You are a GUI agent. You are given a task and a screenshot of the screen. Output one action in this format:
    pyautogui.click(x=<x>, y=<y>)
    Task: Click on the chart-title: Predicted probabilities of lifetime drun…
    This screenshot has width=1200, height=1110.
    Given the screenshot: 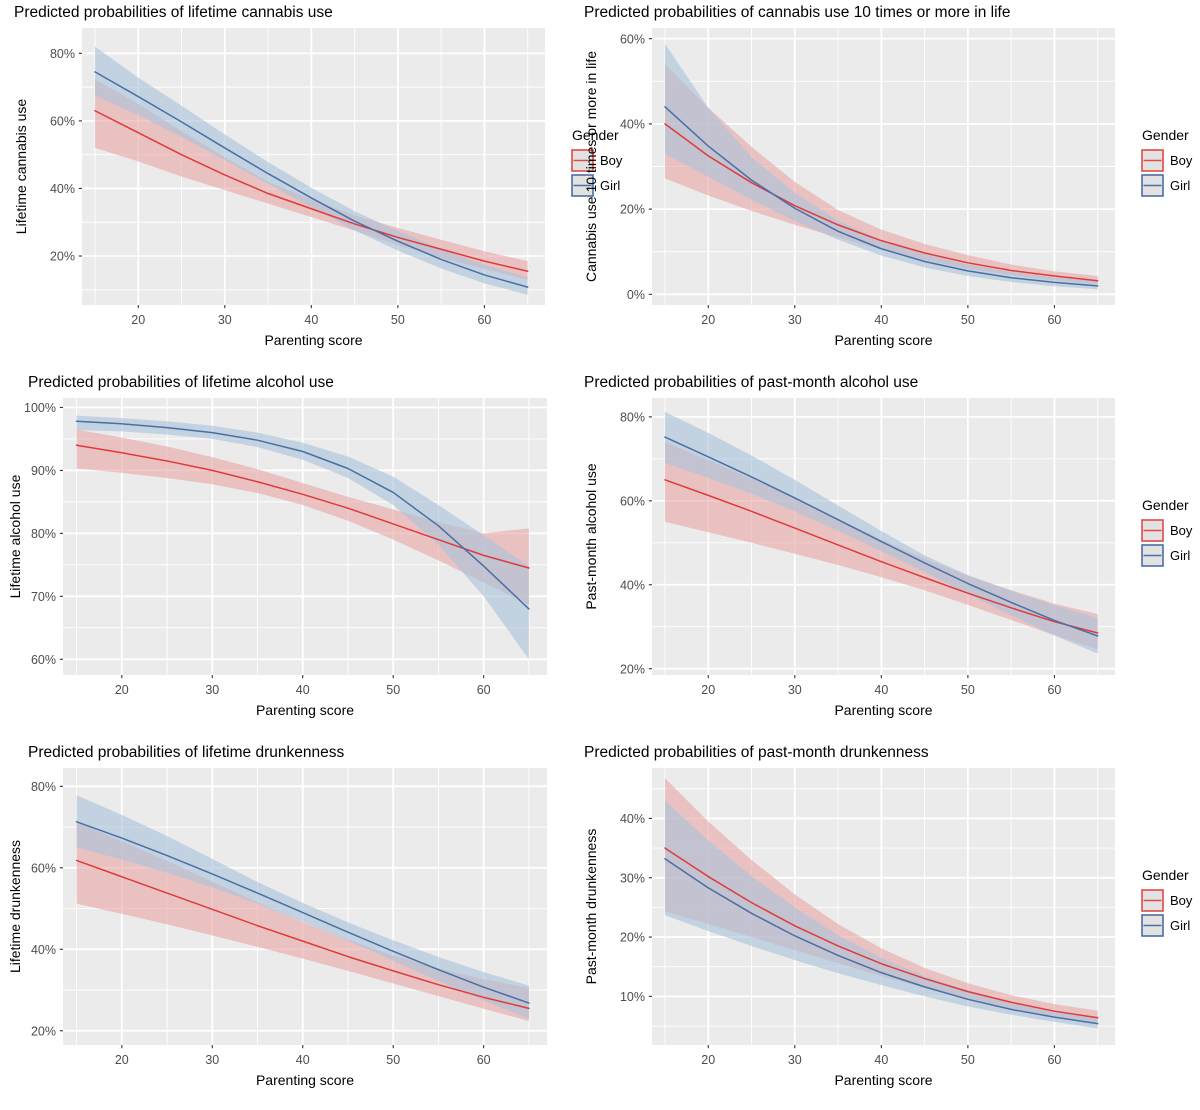 What is the action you would take?
    pyautogui.click(x=186, y=752)
    